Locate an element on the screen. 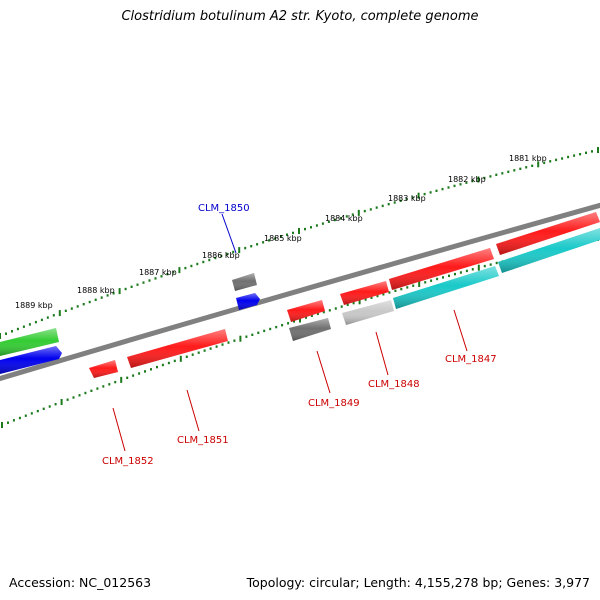 The width and height of the screenshot is (600, 600). gene-label-clm-1852: CLM_1852 is located at coordinates (128, 461).